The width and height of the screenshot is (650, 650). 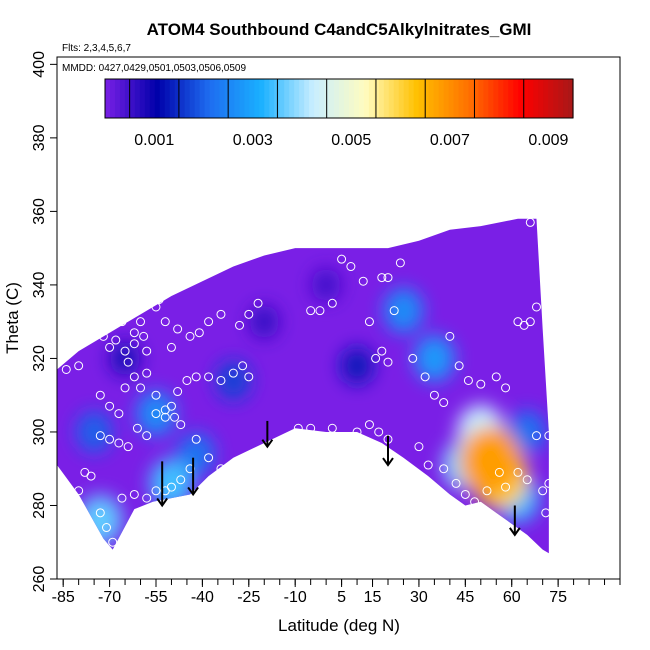 I want to click on y-tick-label: 320, so click(x=39, y=358).